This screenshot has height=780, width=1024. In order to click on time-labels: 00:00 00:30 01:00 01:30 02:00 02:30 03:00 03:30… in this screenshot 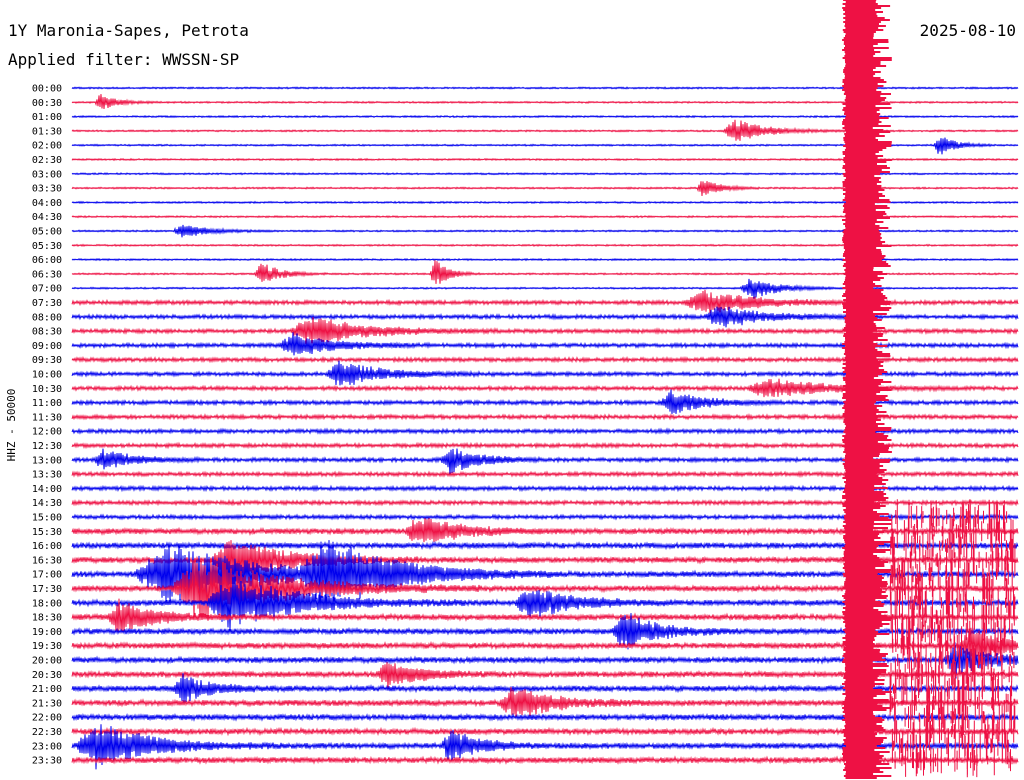, I will do `click(47, 425)`.